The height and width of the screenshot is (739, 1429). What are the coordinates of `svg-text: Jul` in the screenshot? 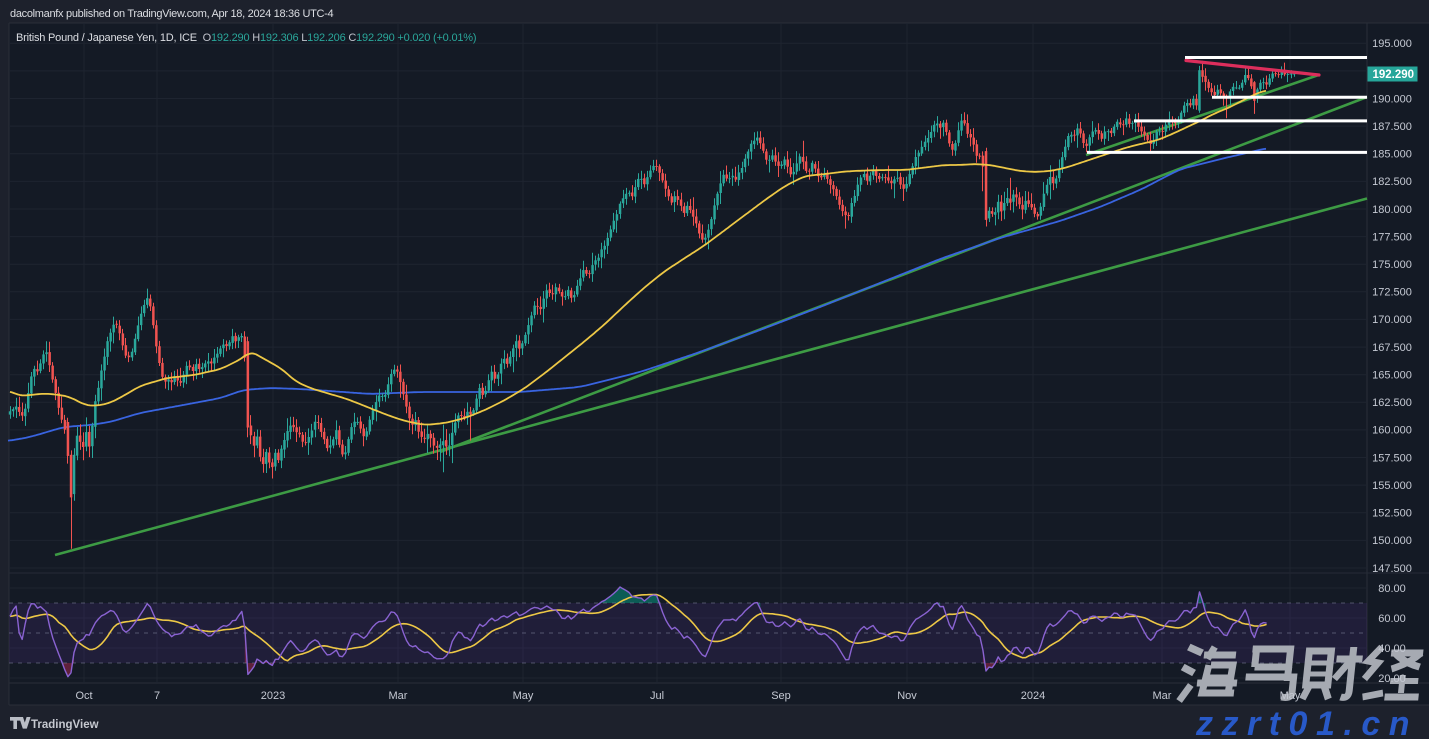 It's located at (657, 696).